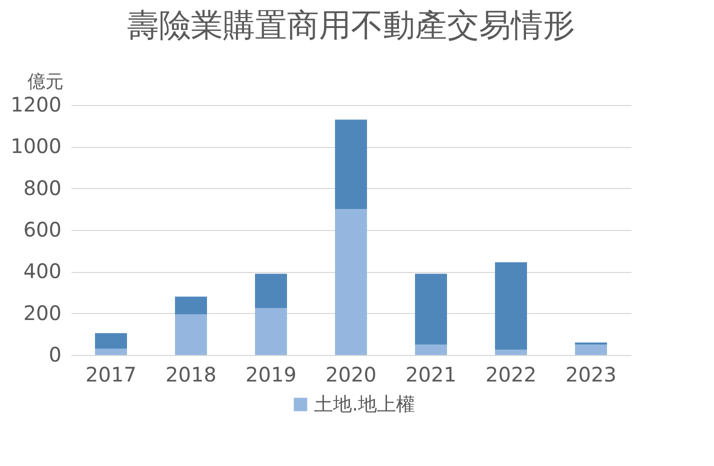 This screenshot has height=466, width=714. I want to click on y-tick-label: 600, so click(42, 230).